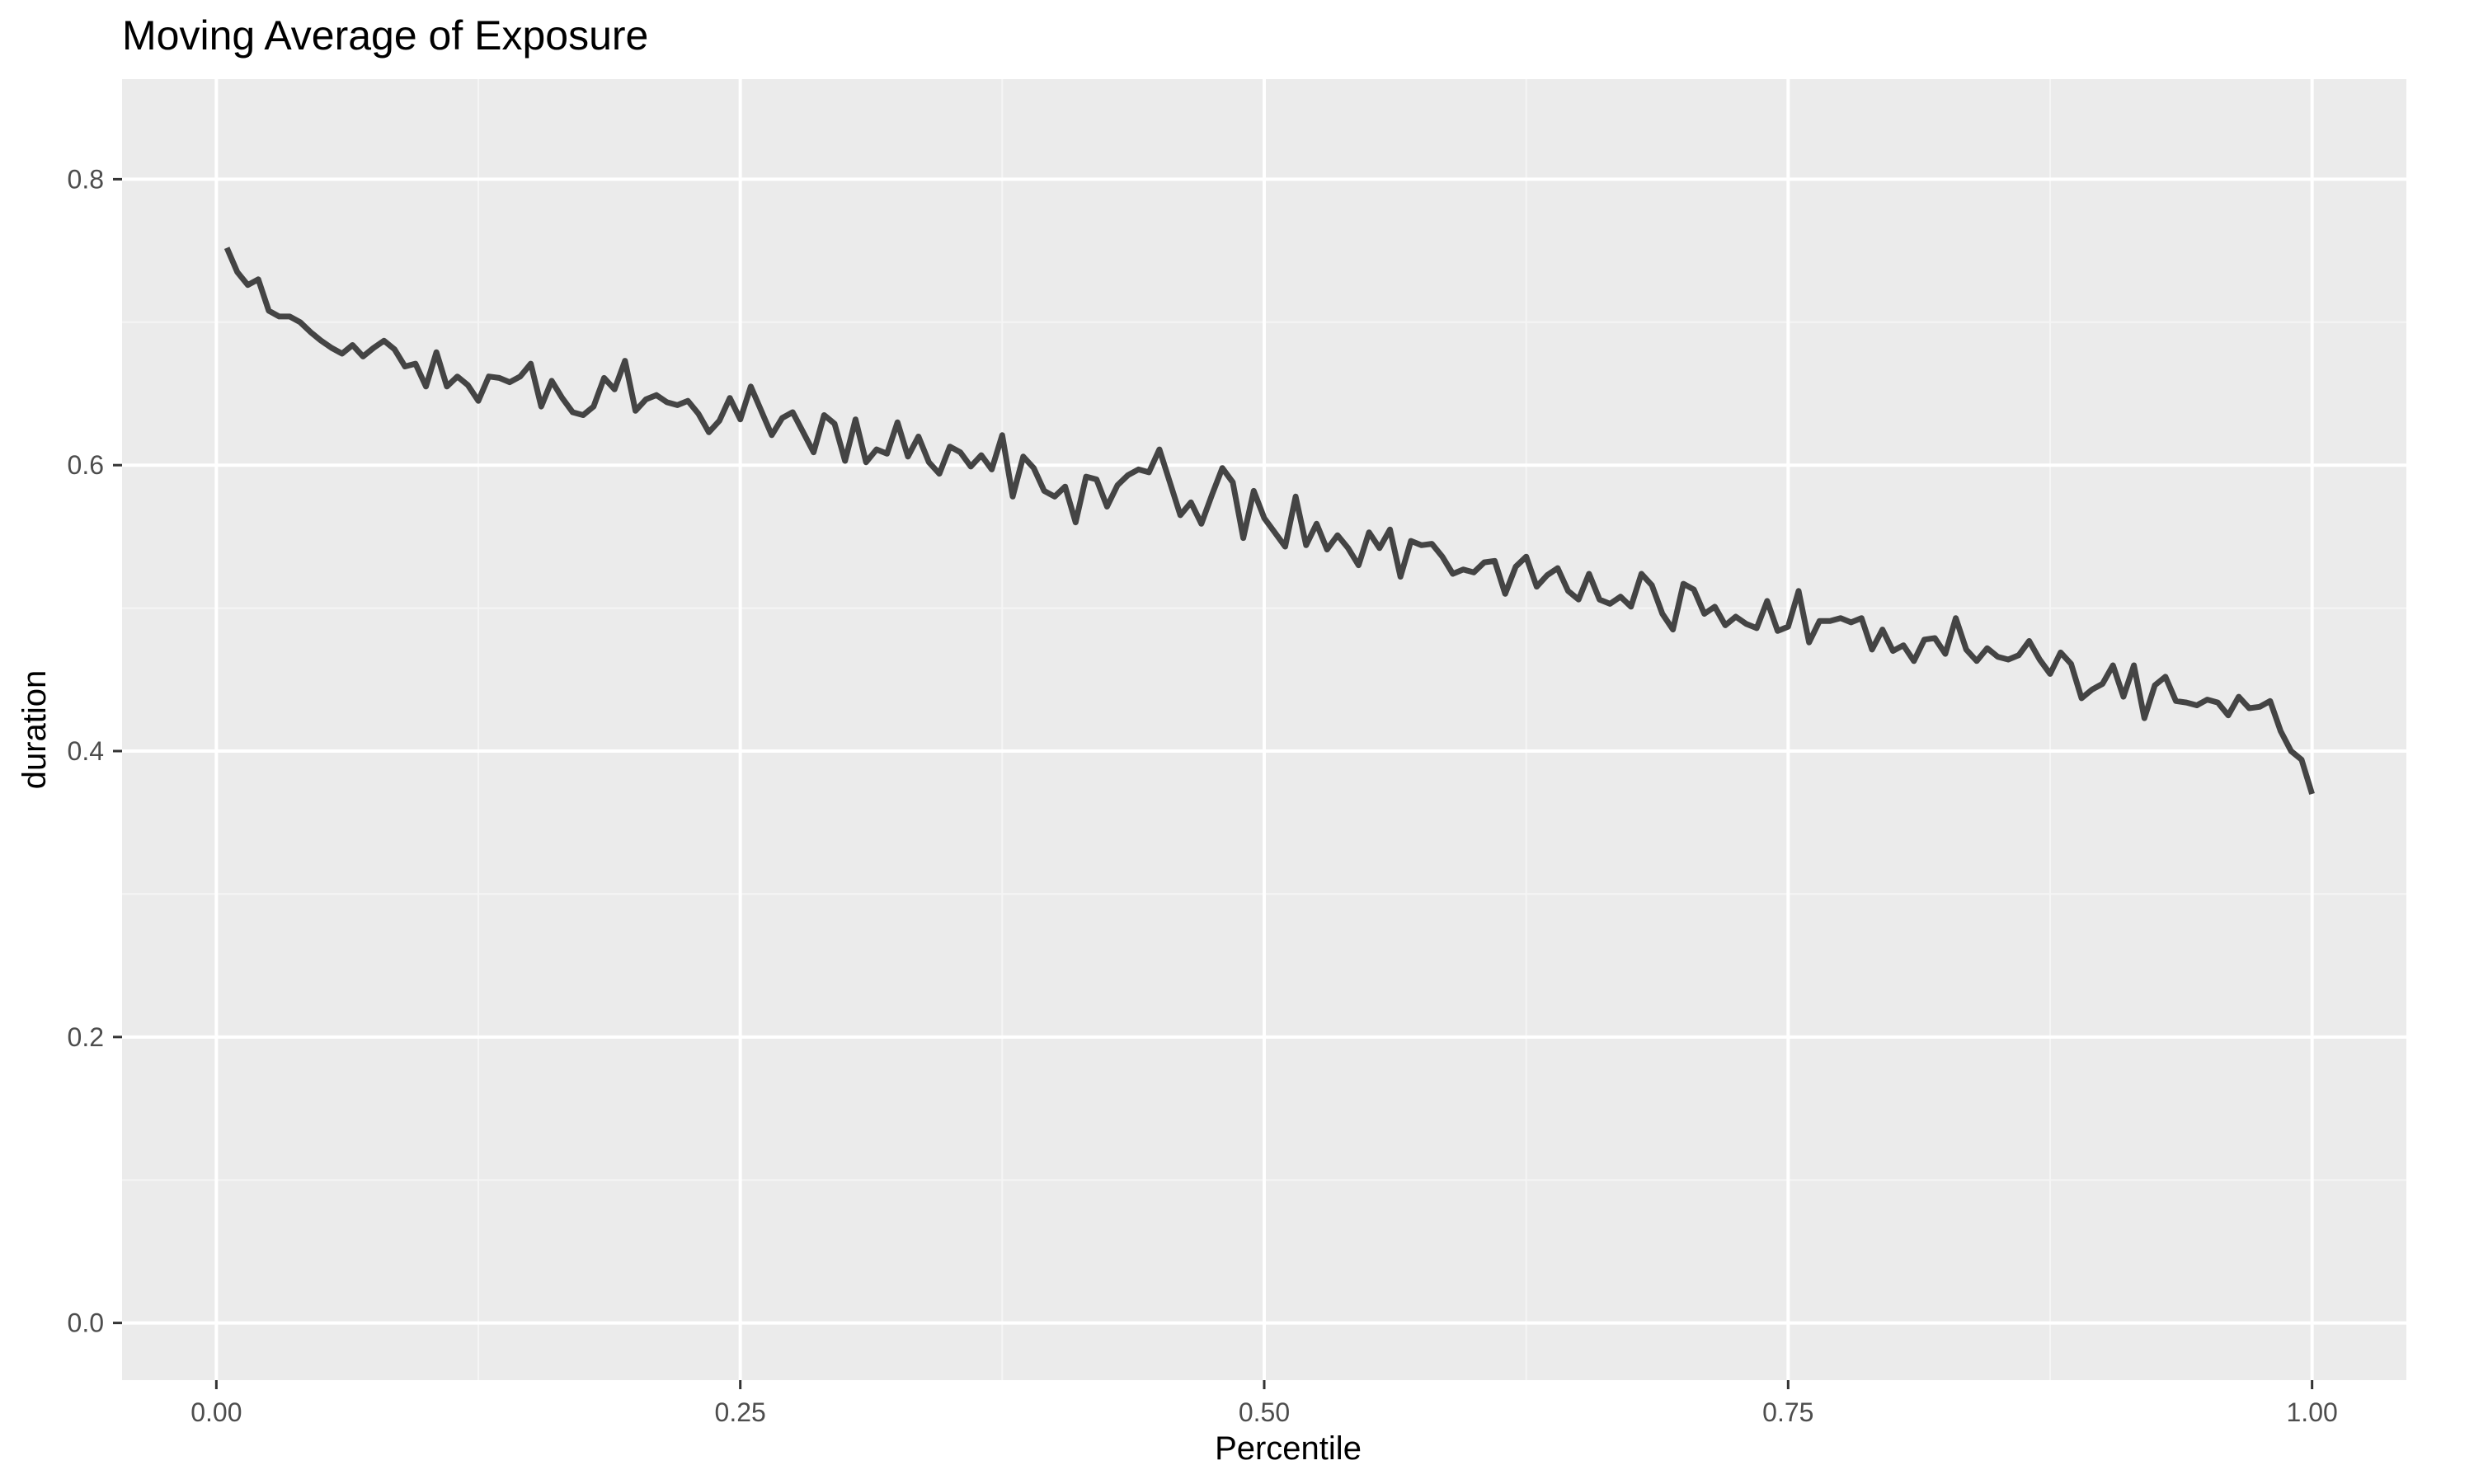 The width and height of the screenshot is (2474, 1484). Describe the element at coordinates (86, 1323) in the screenshot. I see `y-tick-label: 0.0` at that location.